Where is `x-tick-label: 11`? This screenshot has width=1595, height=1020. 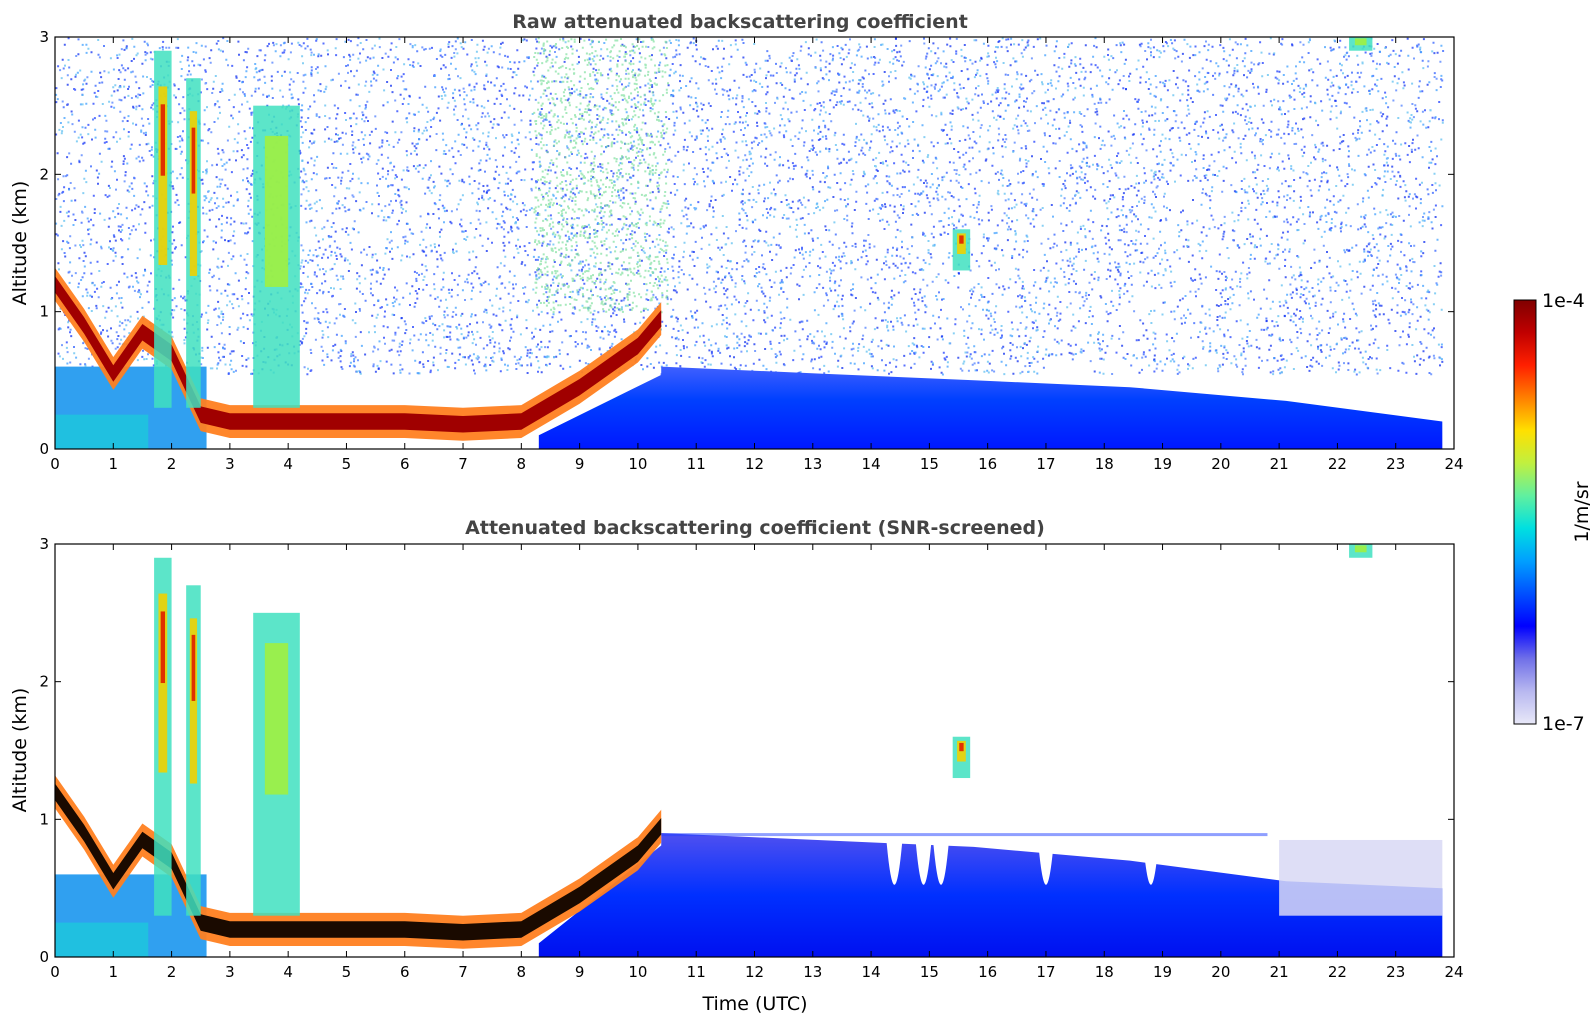 x-tick-label: 11 is located at coordinates (696, 464).